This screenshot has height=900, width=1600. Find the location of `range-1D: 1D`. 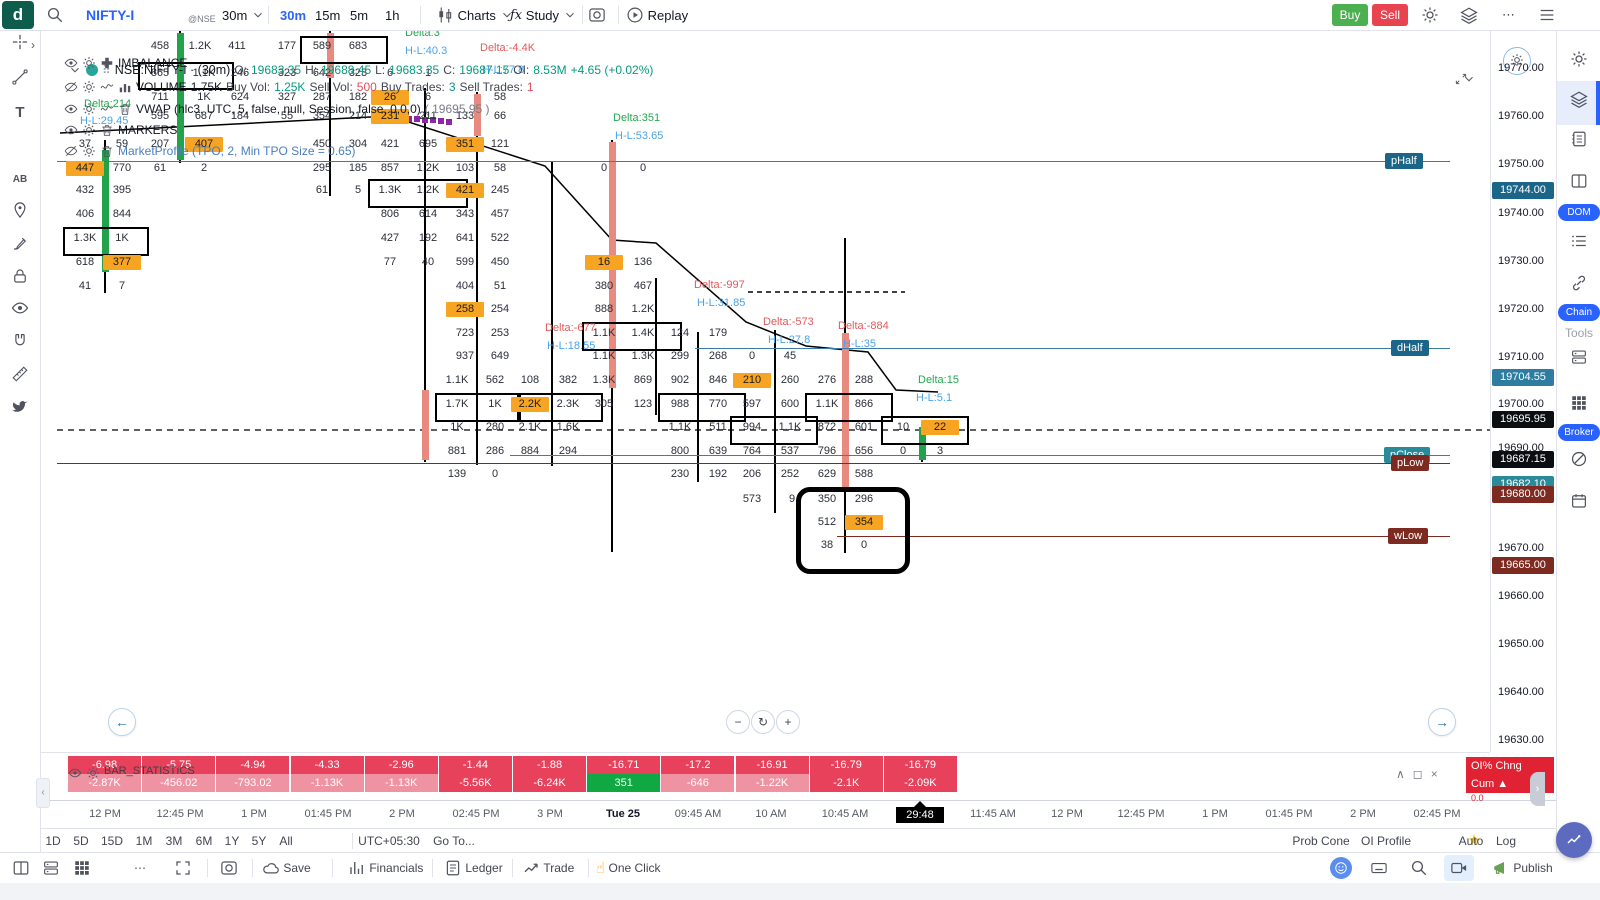

range-1D: 1D is located at coordinates (53, 841).